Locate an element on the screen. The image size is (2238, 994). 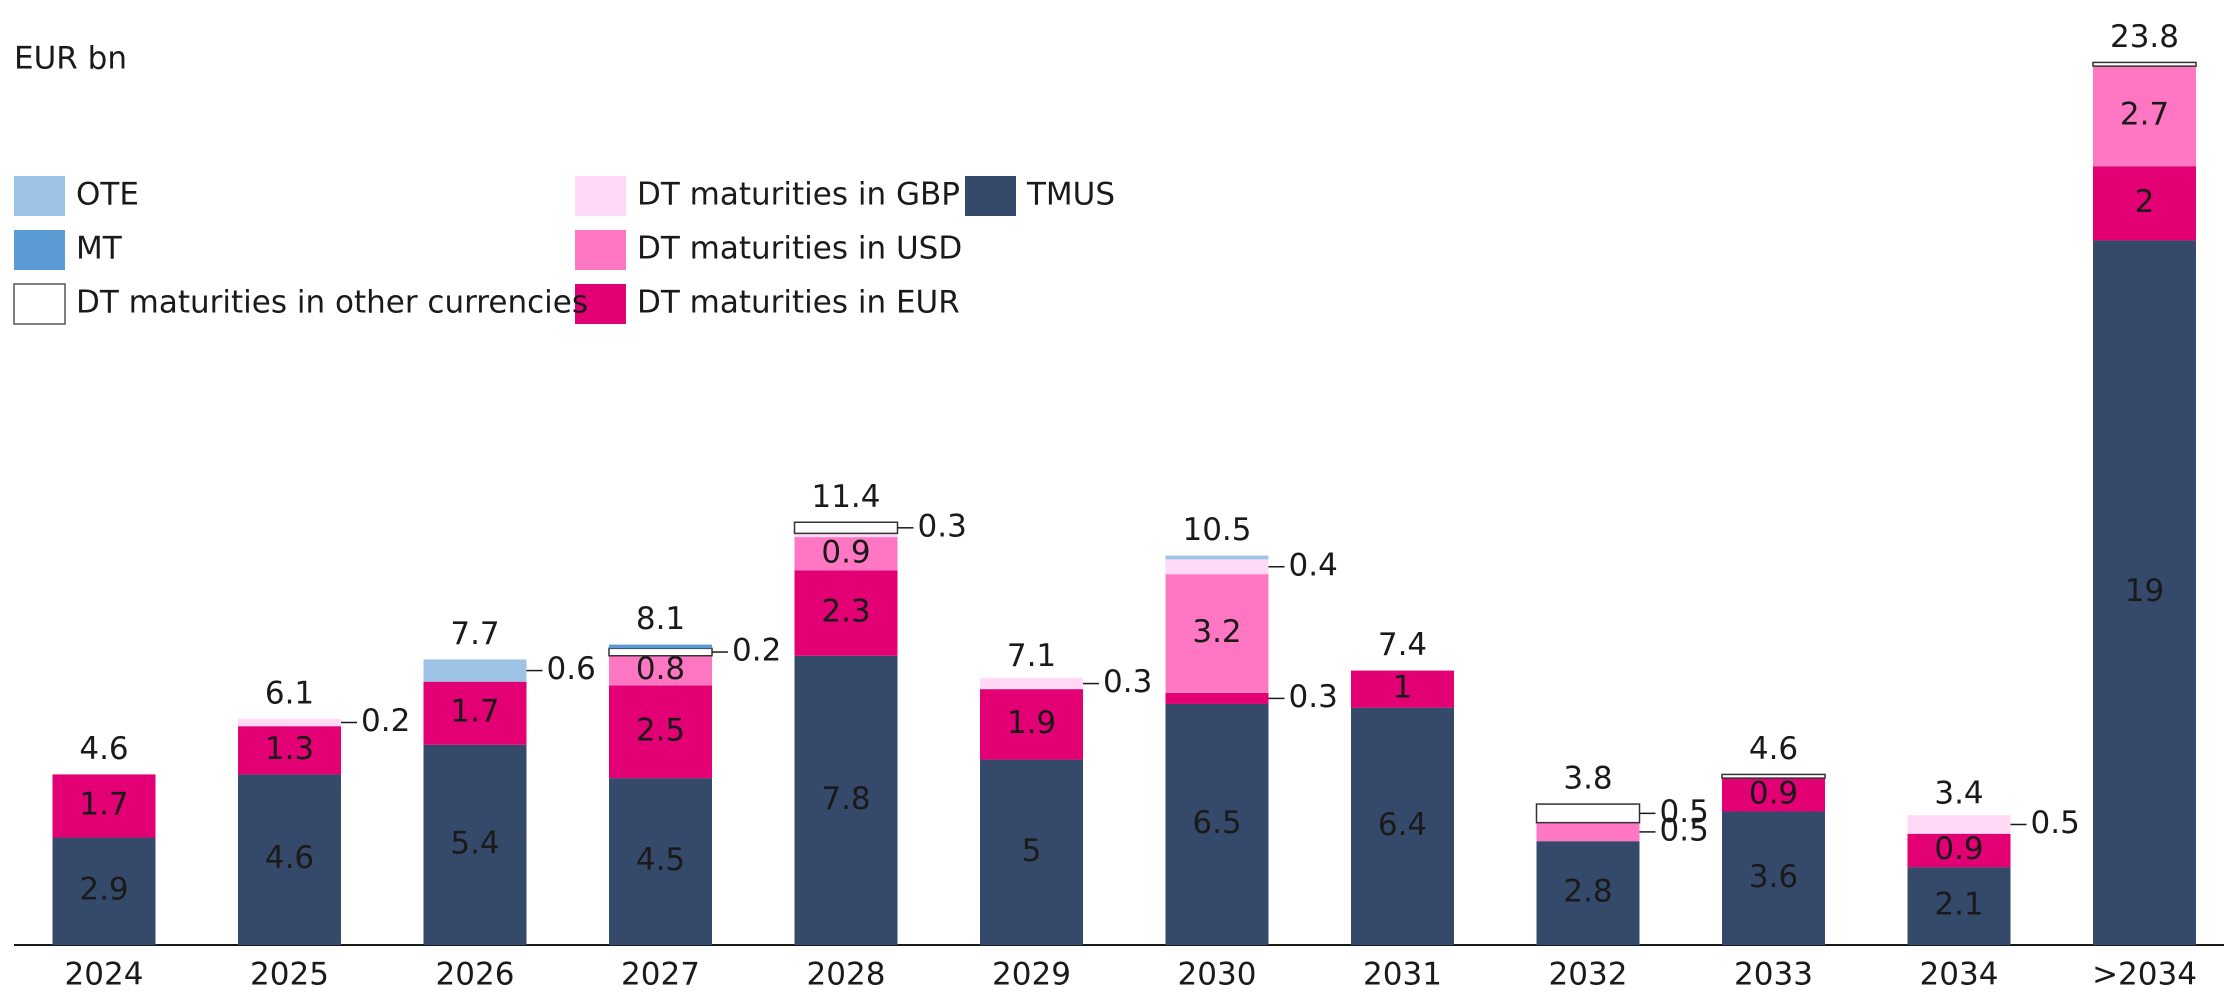
x-tick-label: 2030 is located at coordinates (1217, 975).